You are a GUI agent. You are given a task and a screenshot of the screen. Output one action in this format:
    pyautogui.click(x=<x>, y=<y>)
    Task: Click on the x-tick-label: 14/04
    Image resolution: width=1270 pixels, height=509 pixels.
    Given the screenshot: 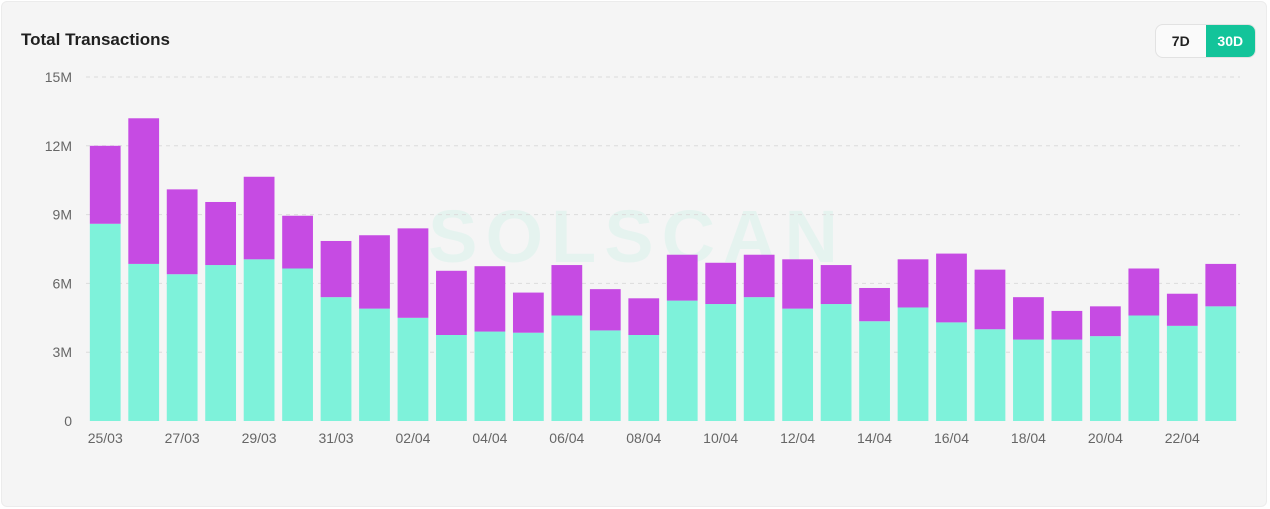 What is the action you would take?
    pyautogui.click(x=874, y=438)
    